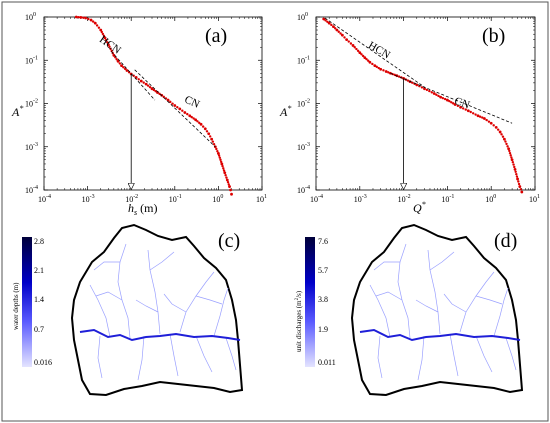 Image resolution: width=550 pixels, height=423 pixels. I want to click on annotation-b-0: HCN, so click(379, 50).